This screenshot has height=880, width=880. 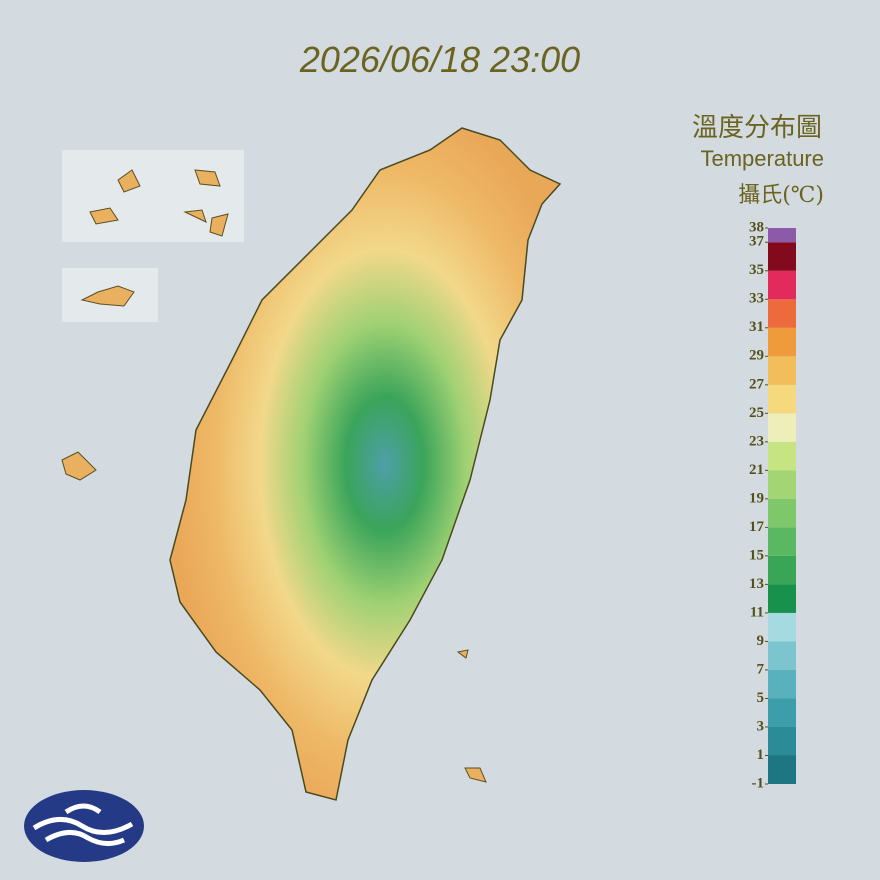 What do you see at coordinates (756, 441) in the screenshot?
I see `legend-tick-label: 23` at bounding box center [756, 441].